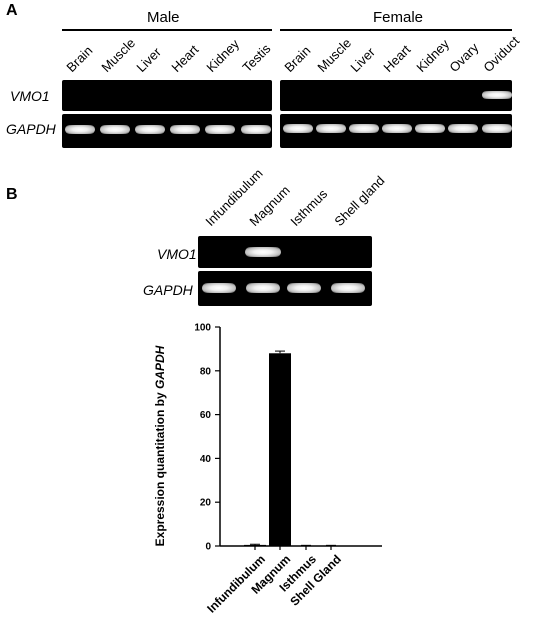 The height and width of the screenshot is (621, 536). I want to click on male-group-label: Male, so click(163, 17).